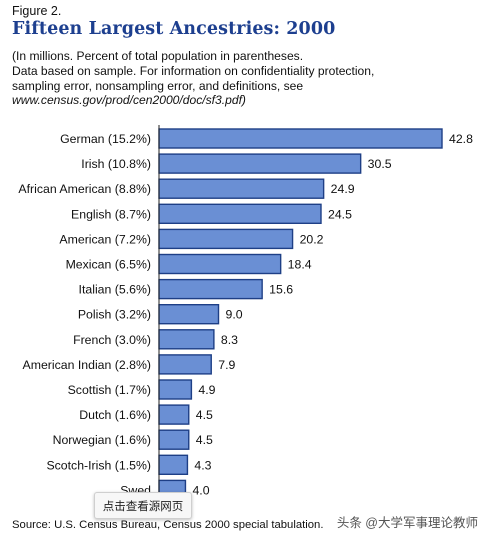  Describe the element at coordinates (129, 100) in the screenshot. I see `note-url: www.census.gov/prod/cen2000/doc/sf3.pdf)` at that location.